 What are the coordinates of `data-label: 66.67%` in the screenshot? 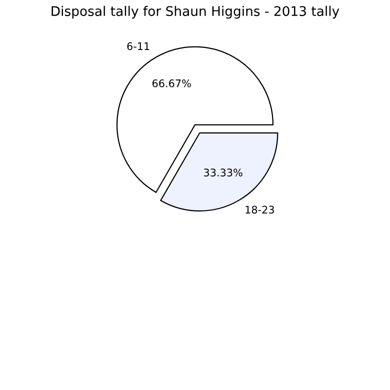 It's located at (171, 83).